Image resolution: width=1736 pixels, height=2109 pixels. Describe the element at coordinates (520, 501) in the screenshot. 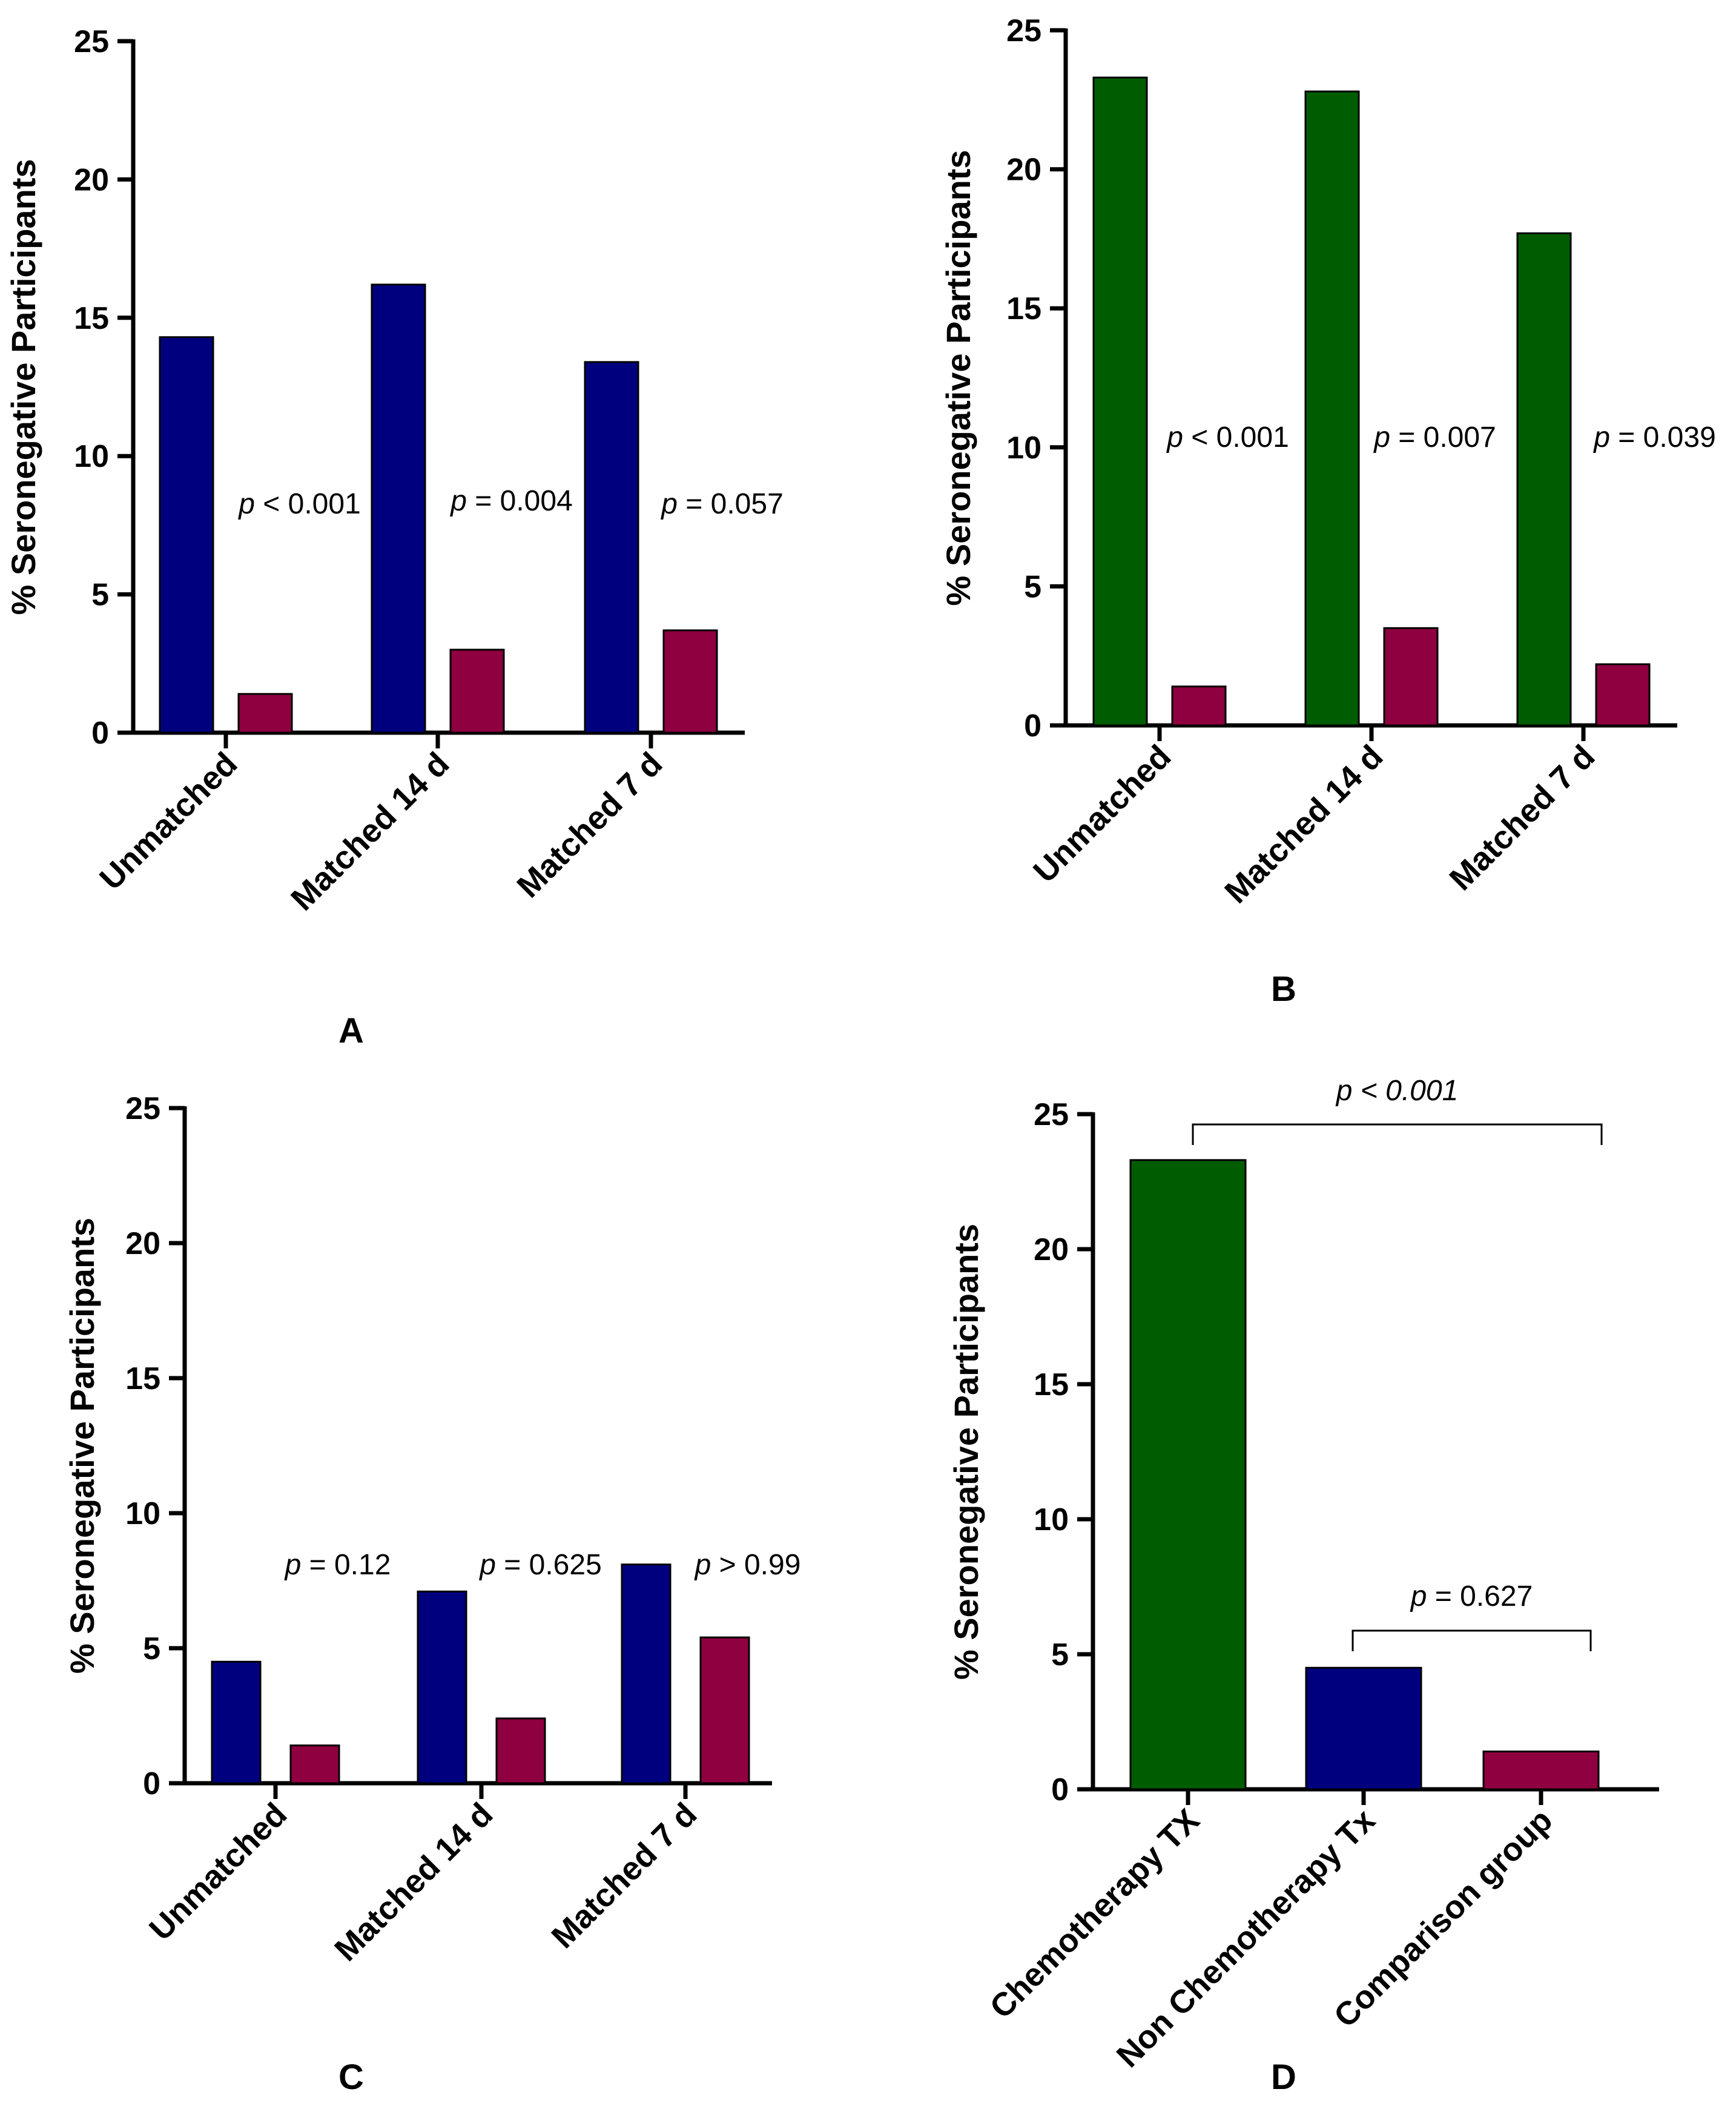

I see `p-value-text: = 0.004` at that location.